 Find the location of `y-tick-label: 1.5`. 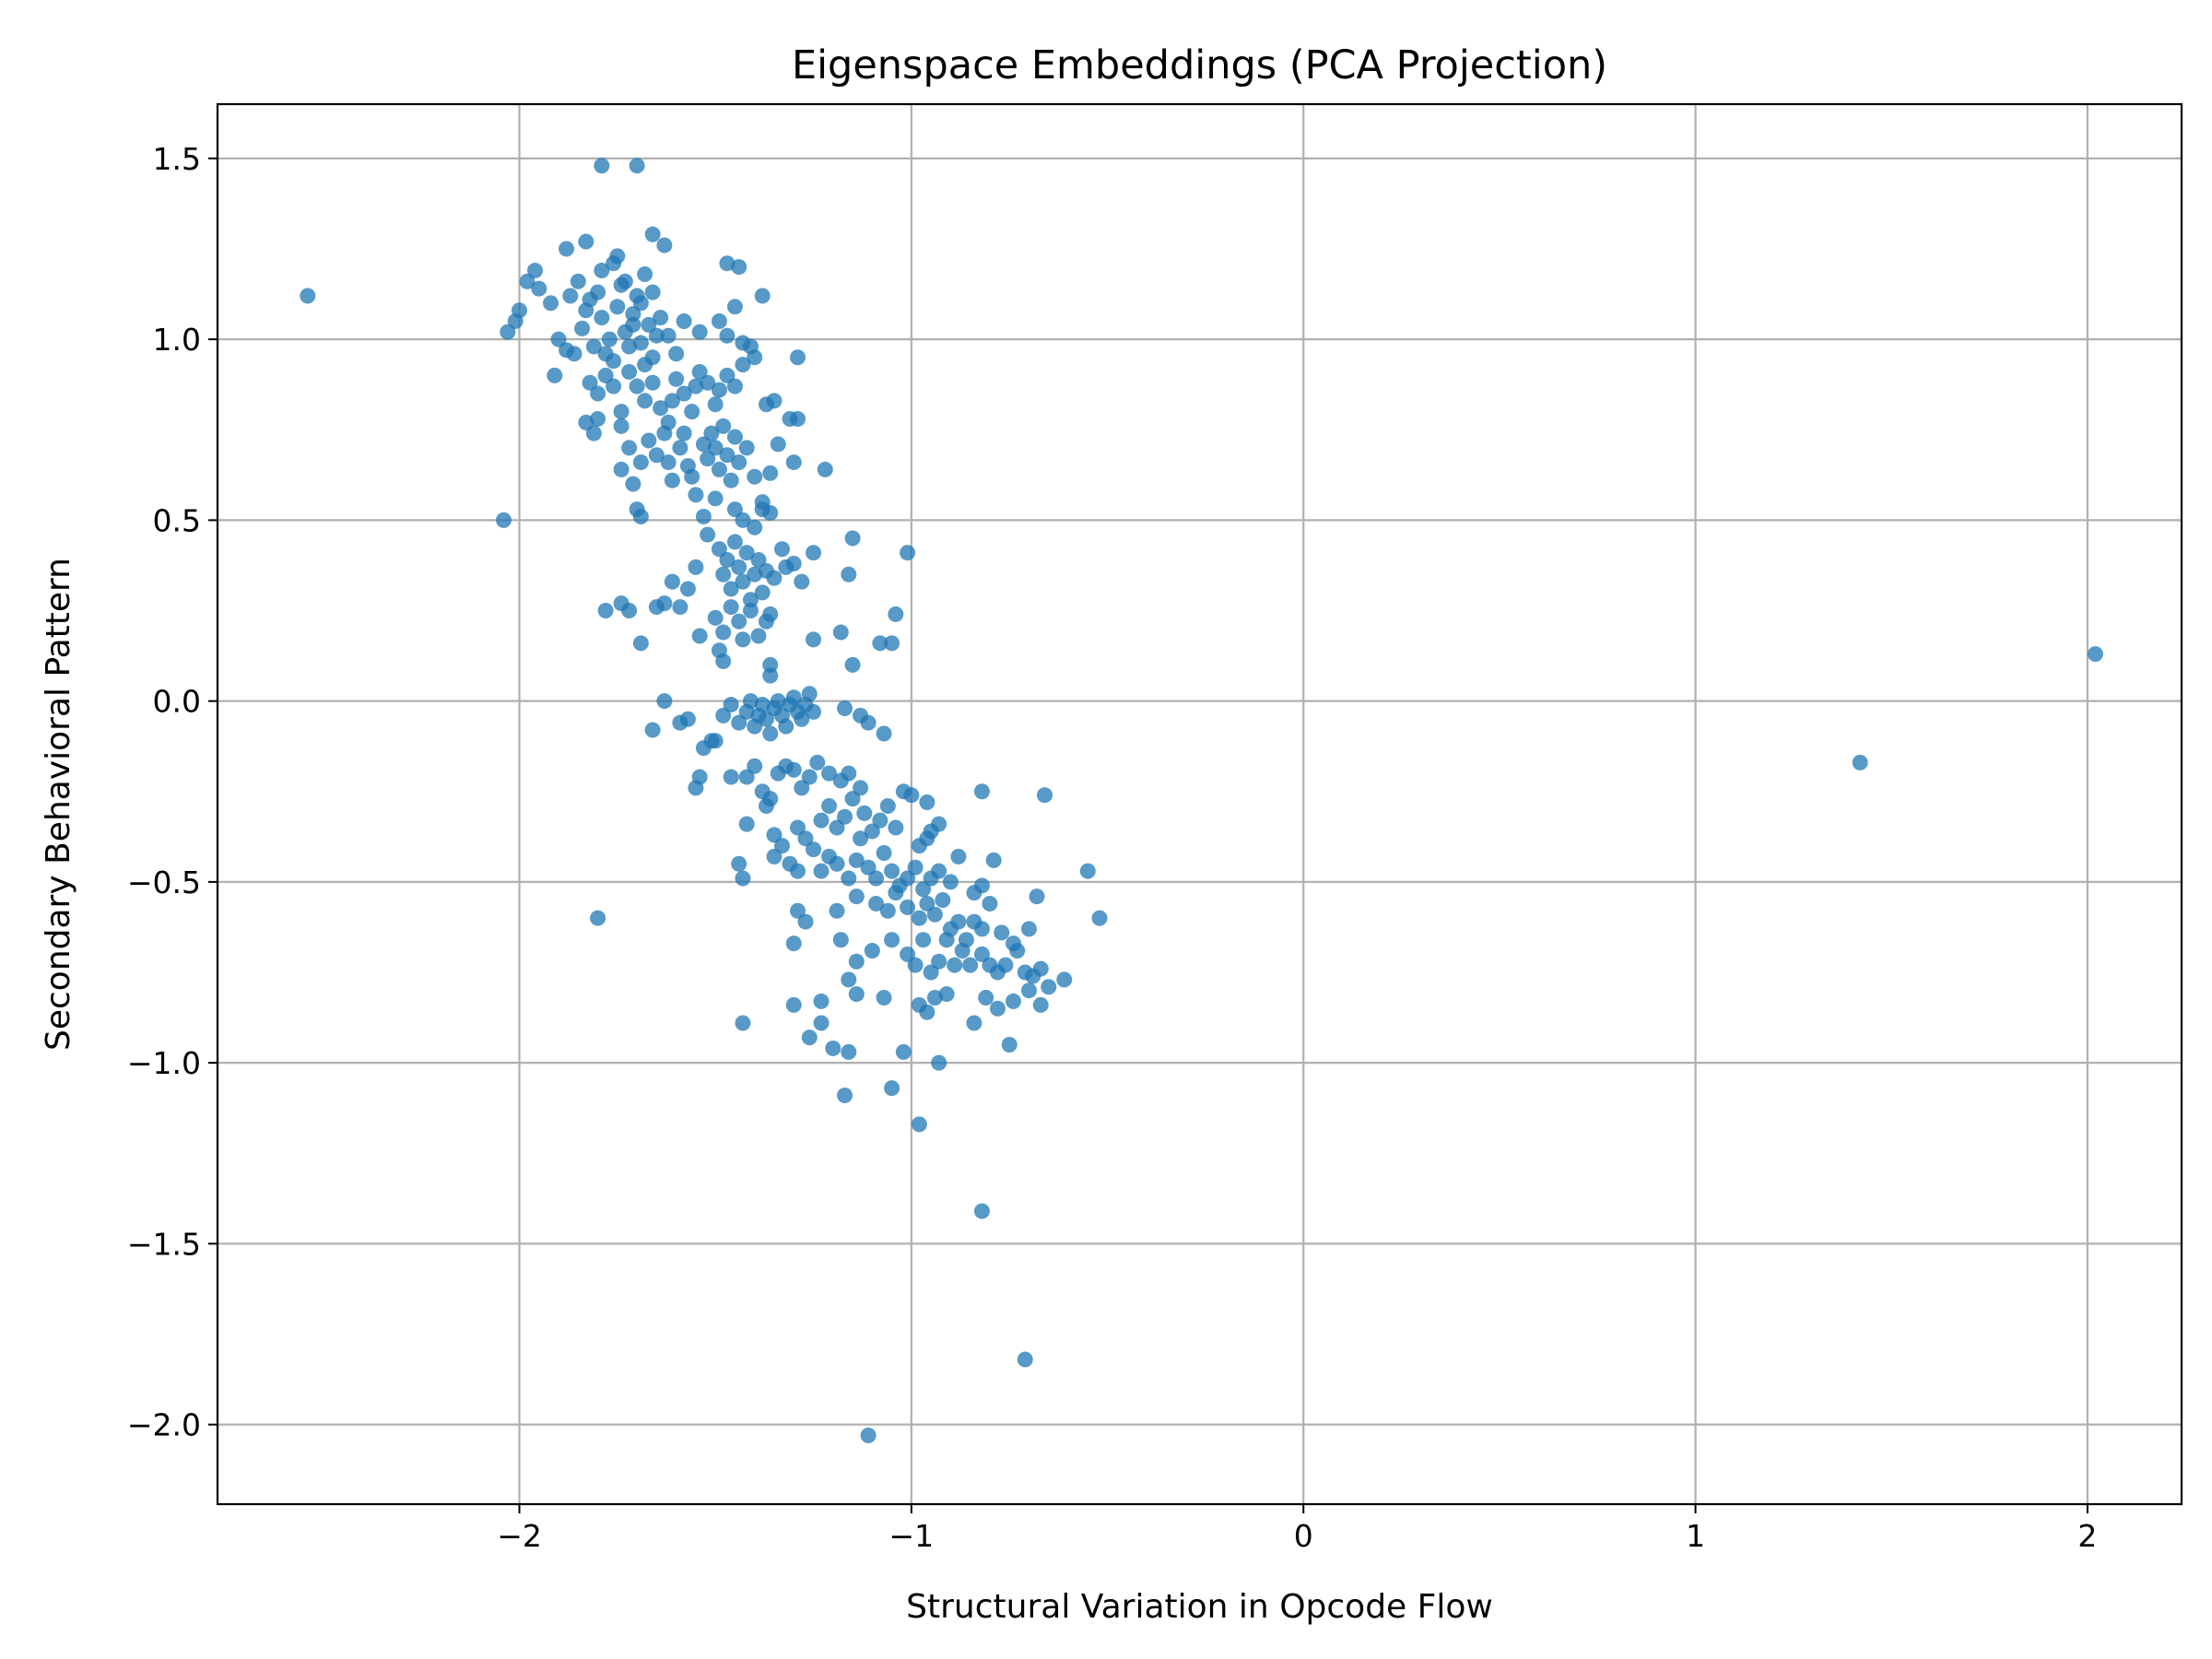

y-tick-label: 1.5 is located at coordinates (177, 159).